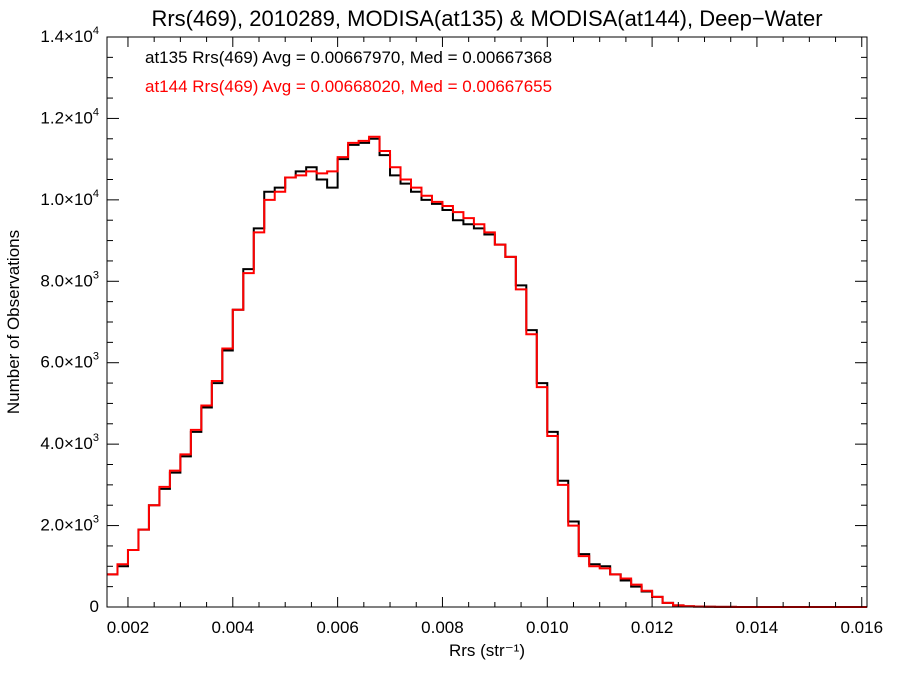 The height and width of the screenshot is (675, 900). Describe the element at coordinates (69, 524) in the screenshot. I see `y-tick-label: 2.0×10³` at that location.